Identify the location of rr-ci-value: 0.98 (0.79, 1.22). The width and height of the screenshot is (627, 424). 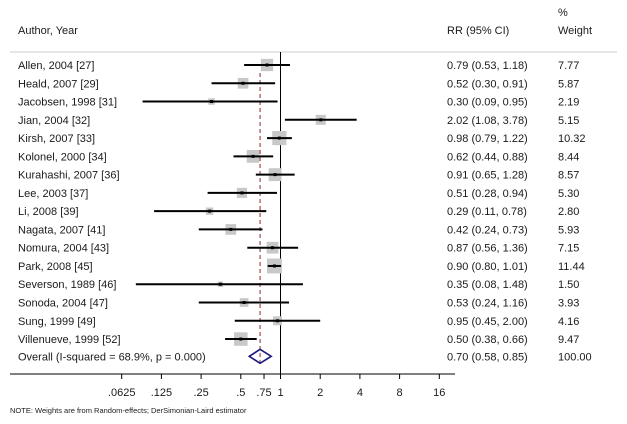
(487, 139).